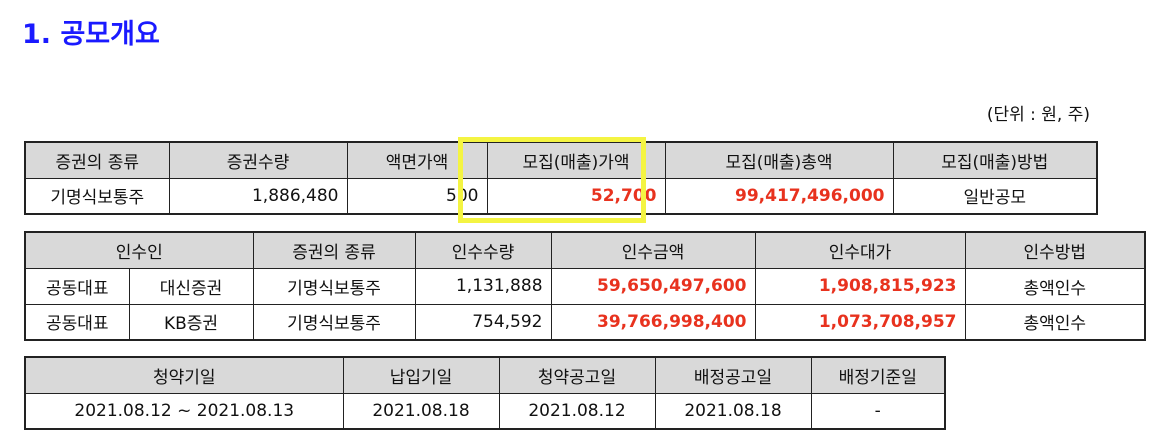  What do you see at coordinates (995, 196) in the screenshot?
I see `cell-offer-method: 일반공모` at bounding box center [995, 196].